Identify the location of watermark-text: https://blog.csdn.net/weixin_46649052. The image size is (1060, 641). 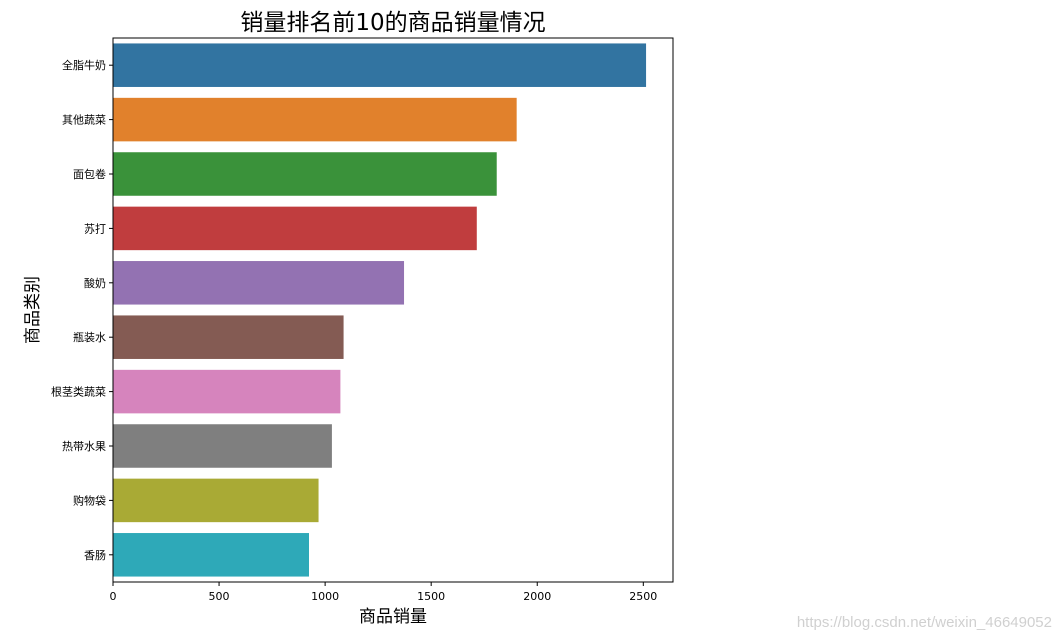
(924, 622).